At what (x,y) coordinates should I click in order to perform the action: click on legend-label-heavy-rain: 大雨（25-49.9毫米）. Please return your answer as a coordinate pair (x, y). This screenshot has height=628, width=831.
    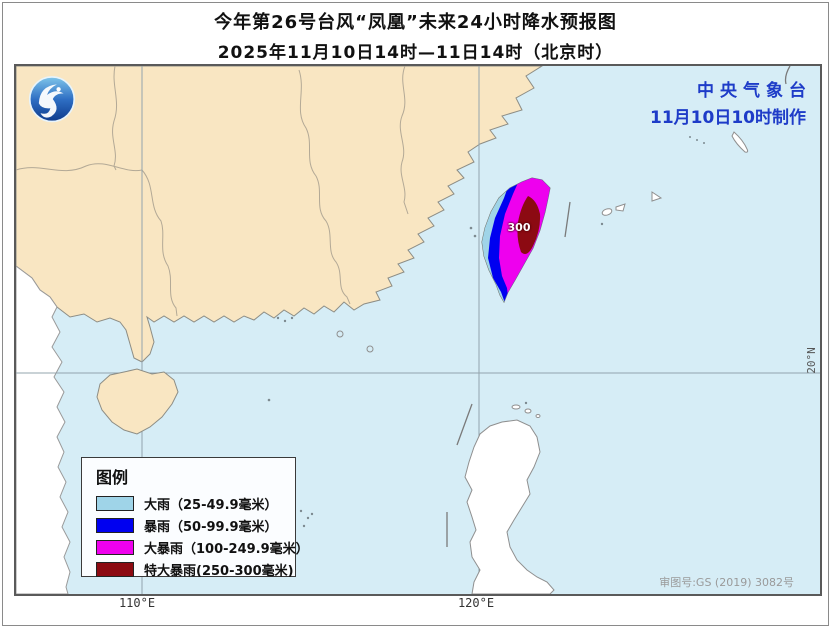
    Looking at the image, I should click on (211, 505).